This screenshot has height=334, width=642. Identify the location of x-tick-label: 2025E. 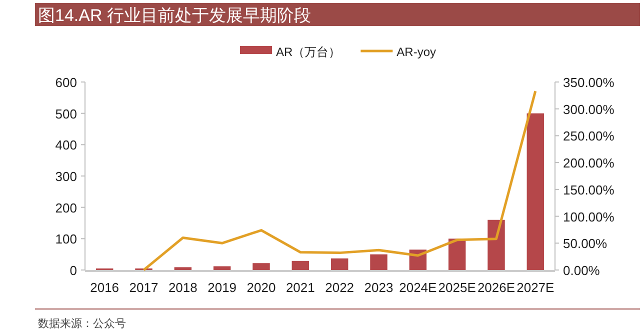
(457, 287).